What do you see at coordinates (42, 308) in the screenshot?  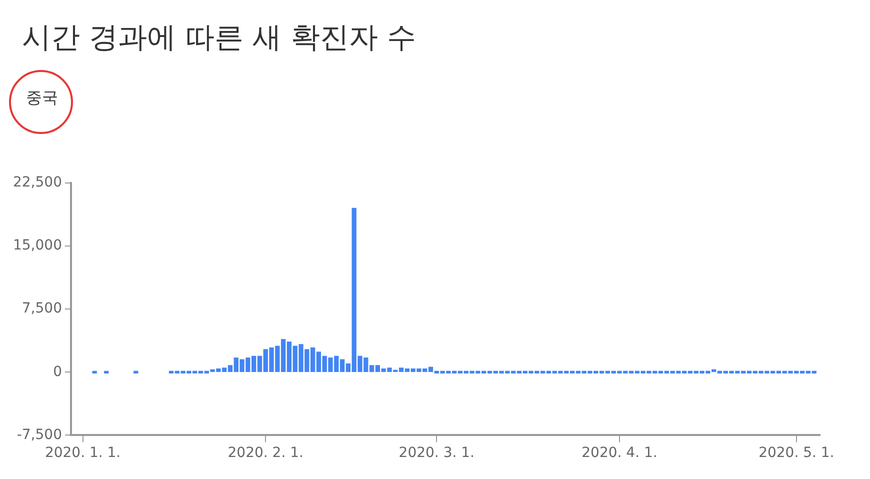 I see `y-tick-label: 7,500` at bounding box center [42, 308].